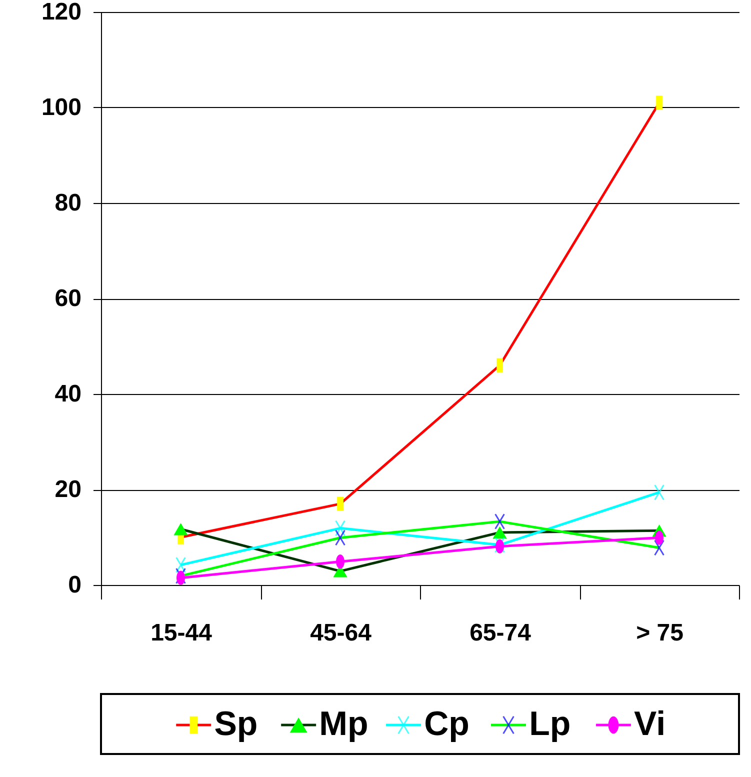 Image resolution: width=751 pixels, height=777 pixels. What do you see at coordinates (68, 203) in the screenshot?
I see `y-tick-label: 80` at bounding box center [68, 203].